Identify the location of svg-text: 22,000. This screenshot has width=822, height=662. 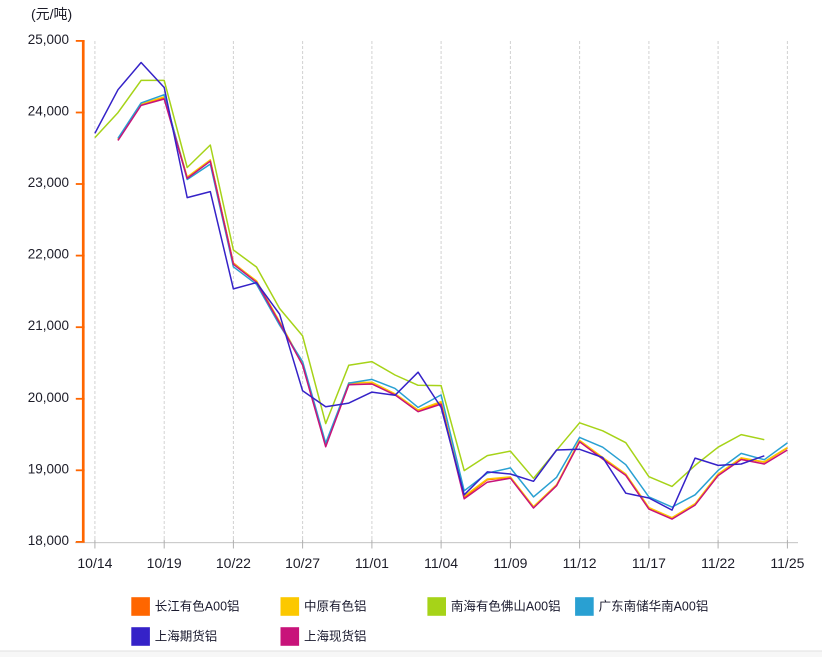
(48, 254).